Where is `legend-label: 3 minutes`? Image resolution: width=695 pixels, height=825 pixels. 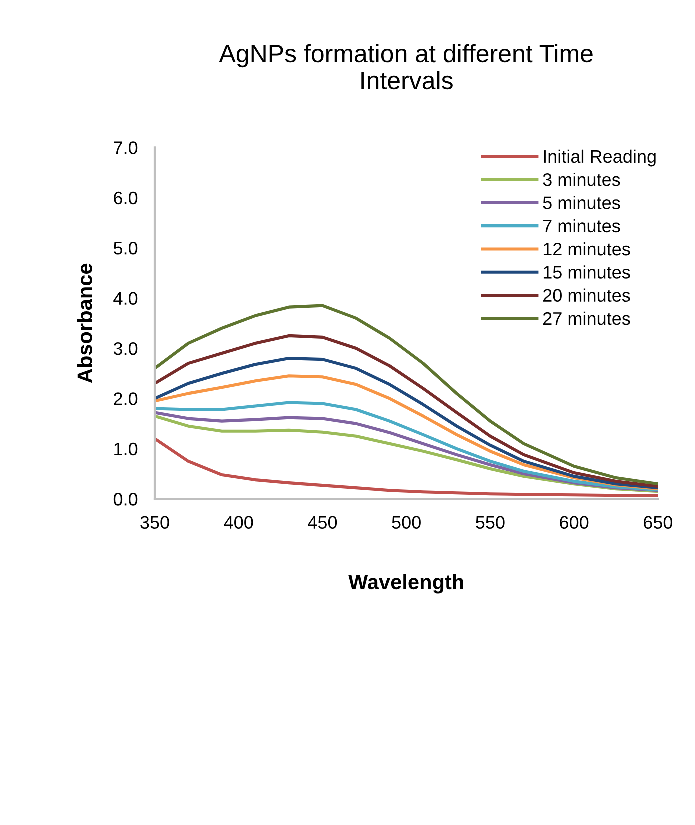 legend-label: 3 minutes is located at coordinates (581, 179).